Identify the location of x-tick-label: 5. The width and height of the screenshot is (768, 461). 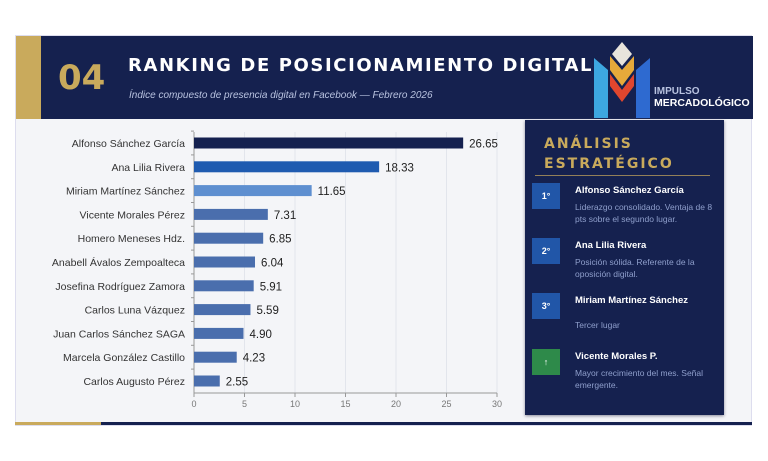
(244, 404).